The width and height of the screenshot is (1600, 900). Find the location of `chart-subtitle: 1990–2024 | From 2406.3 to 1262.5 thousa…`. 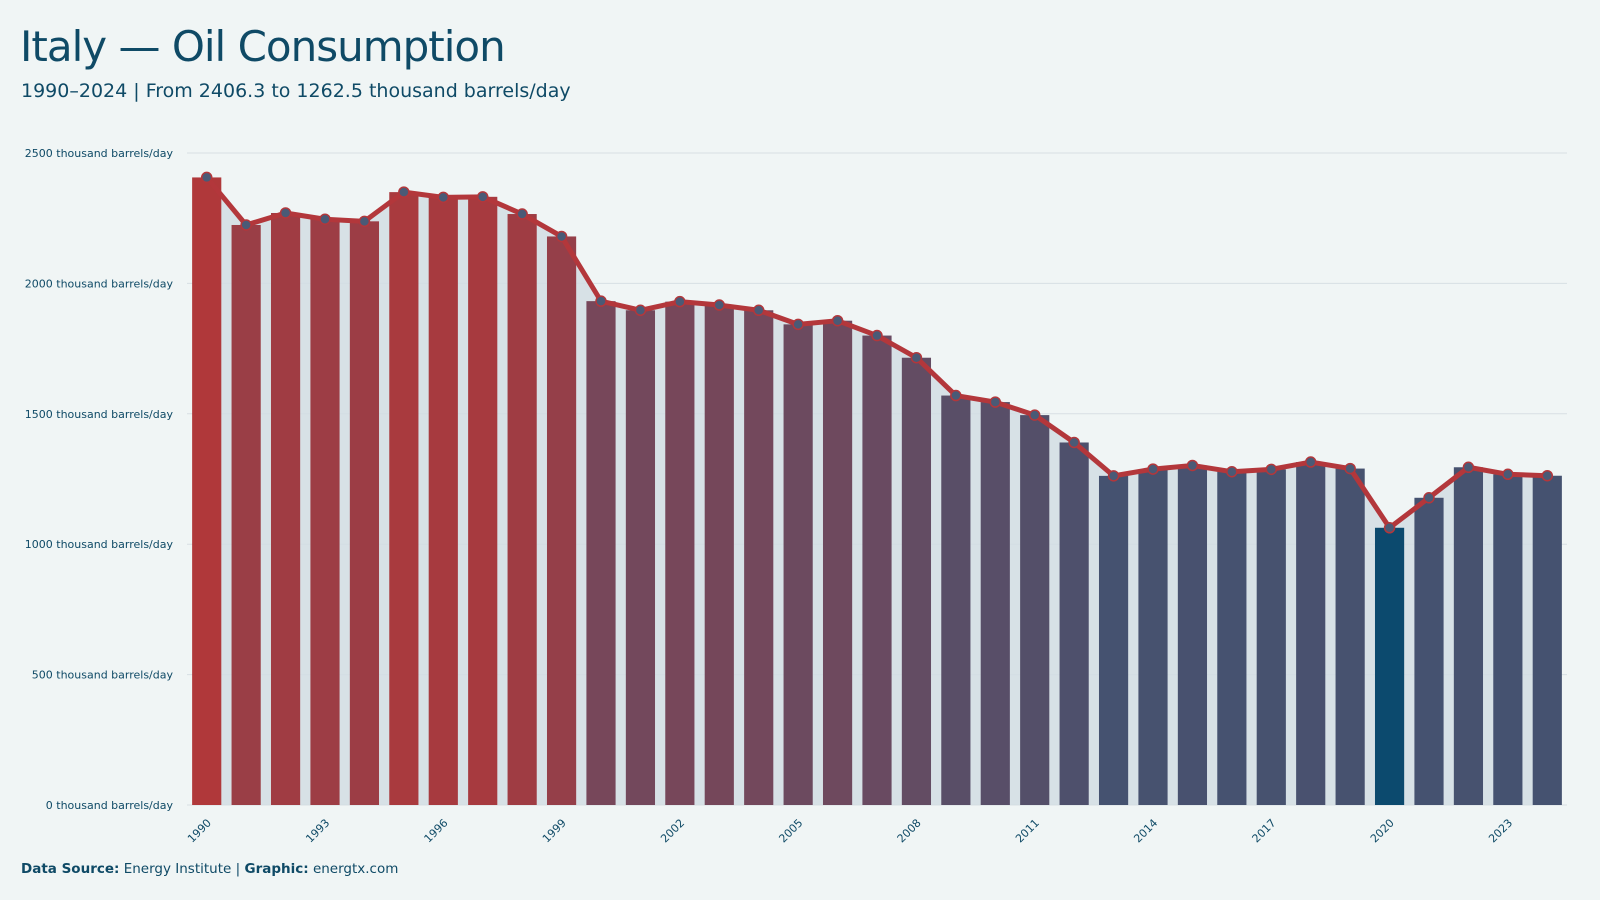

chart-subtitle: 1990–2024 | From 2406.3 to 1262.5 thousa… is located at coordinates (296, 91).